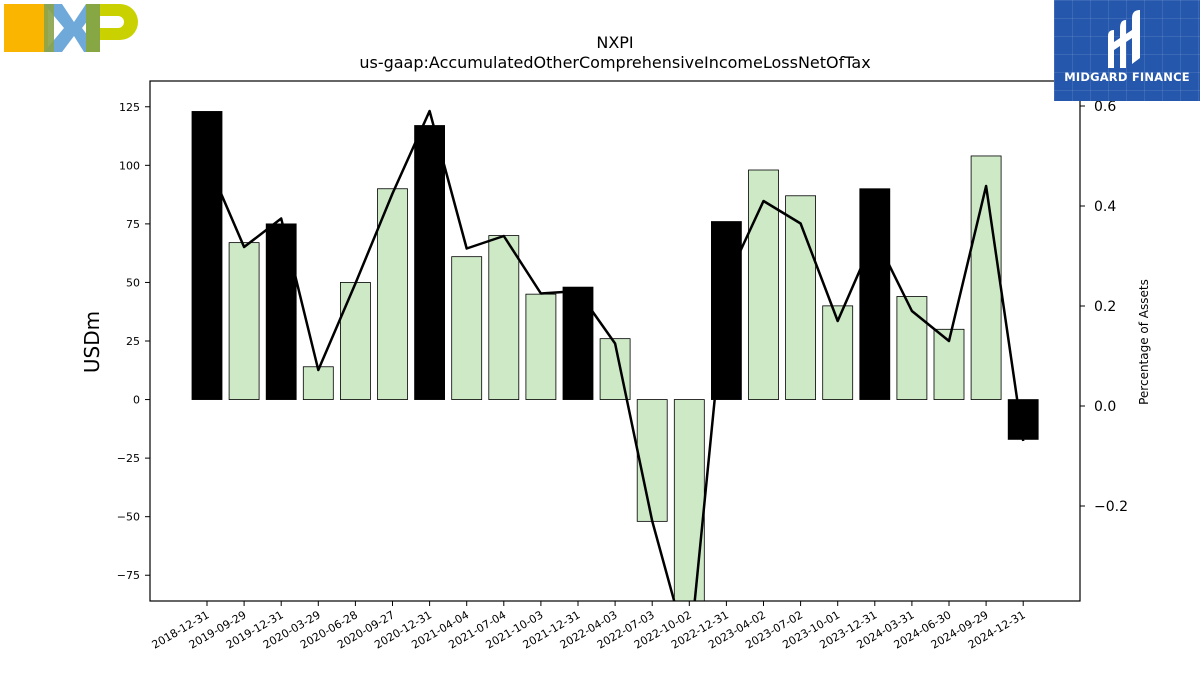  I want to click on y2-tick-label-0.6: 0.6, so click(1105, 107).